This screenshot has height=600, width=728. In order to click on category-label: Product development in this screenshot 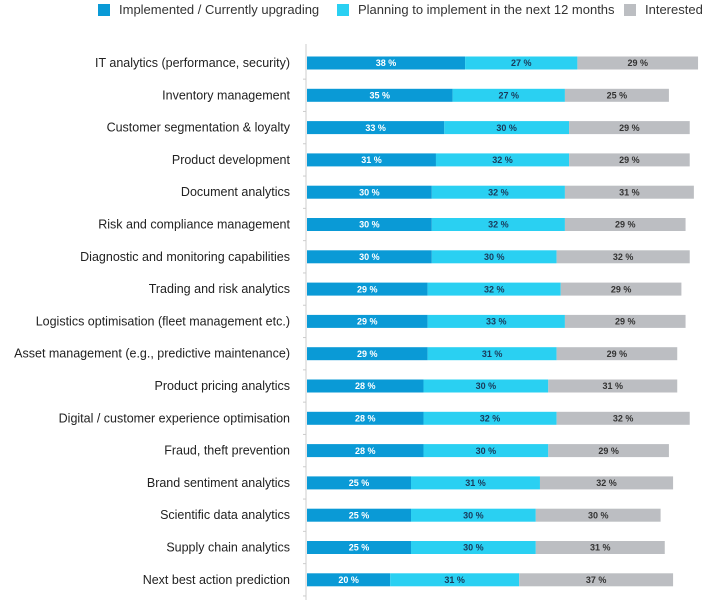, I will do `click(231, 160)`.